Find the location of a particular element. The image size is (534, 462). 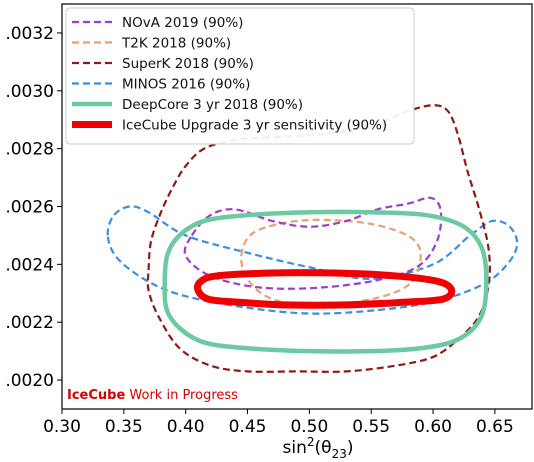

legend-label: DeepCore 3 yr 2018 (90%) is located at coordinates (212, 105).